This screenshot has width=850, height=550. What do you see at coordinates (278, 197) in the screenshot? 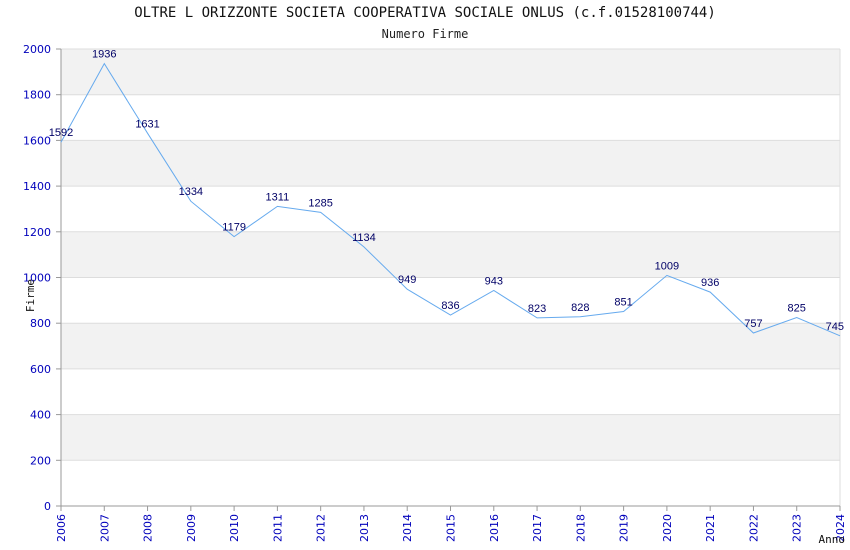
I see `data-label: 1311` at bounding box center [278, 197].